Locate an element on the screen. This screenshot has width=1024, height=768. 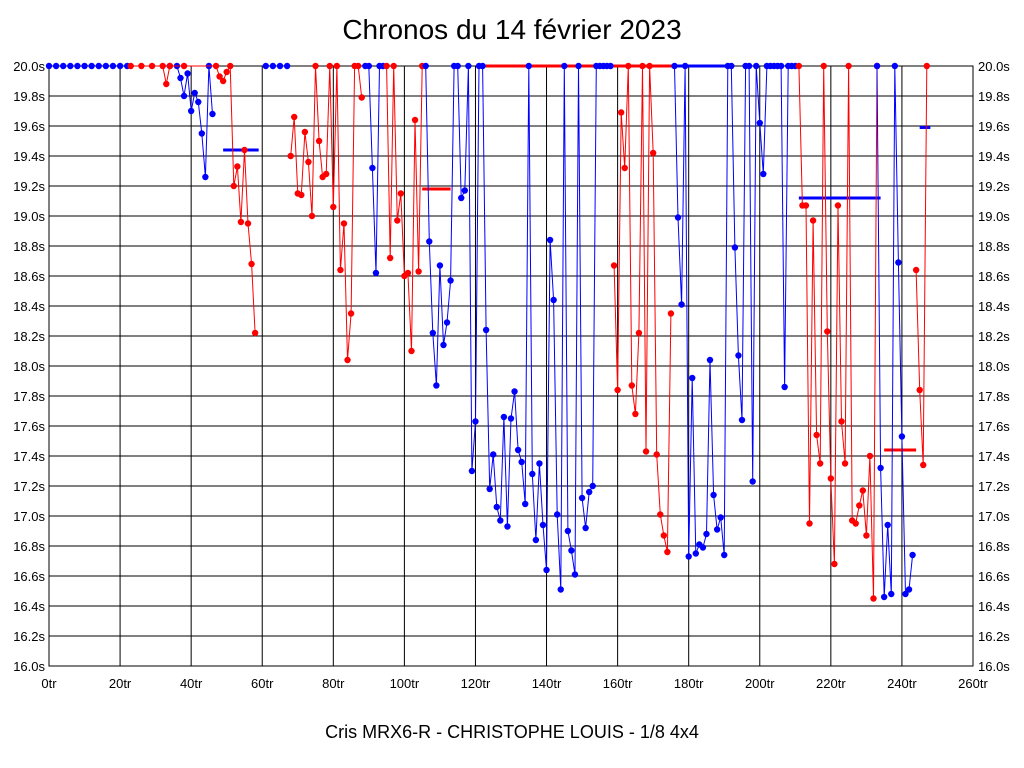
y-tick-label-left: 18.8s is located at coordinates (29, 246).